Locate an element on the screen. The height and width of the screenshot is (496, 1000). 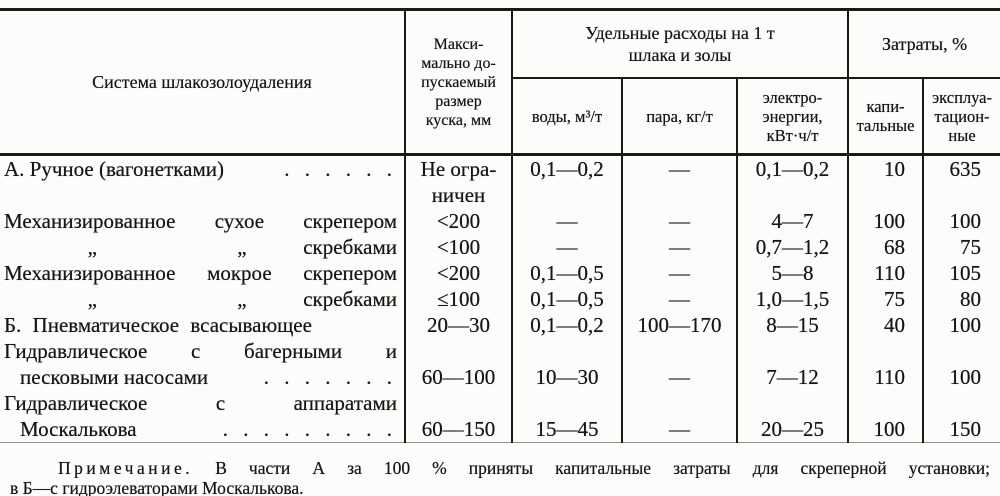
cell-size: ≤100 is located at coordinates (458, 299).